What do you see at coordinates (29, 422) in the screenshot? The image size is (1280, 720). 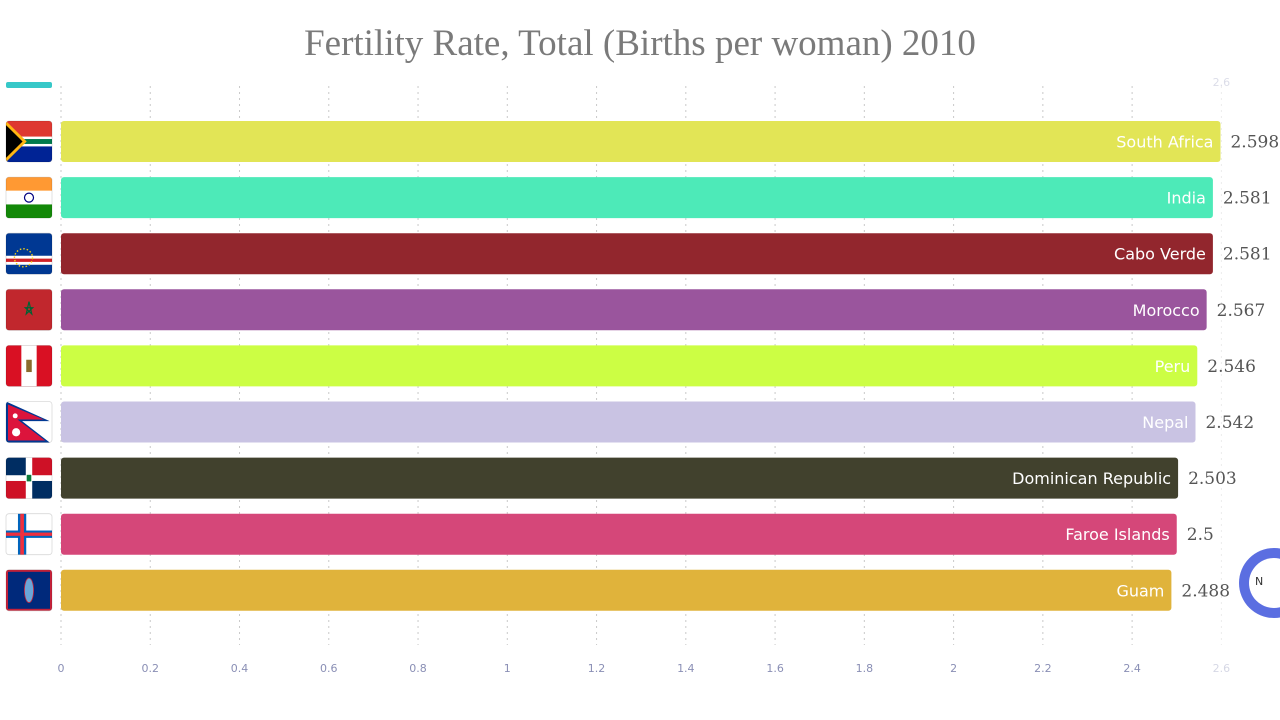 I see `flag-nepal-icon` at bounding box center [29, 422].